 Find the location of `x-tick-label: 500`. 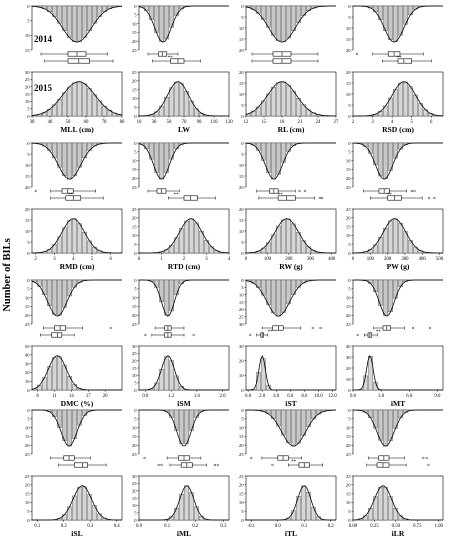

x-tick-label: 500 is located at coordinates (440, 259).